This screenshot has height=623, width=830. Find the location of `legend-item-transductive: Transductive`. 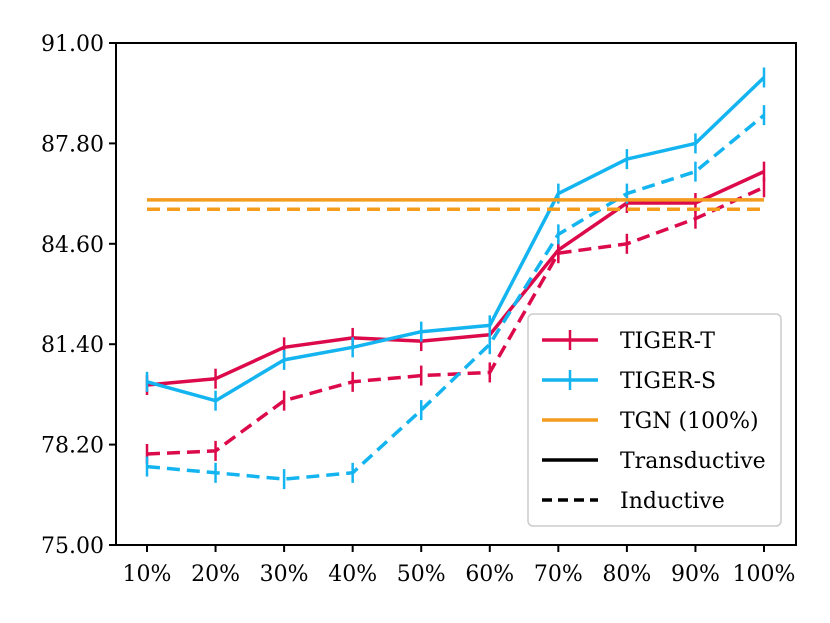

legend-item-transductive: Transductive is located at coordinates (654, 461).